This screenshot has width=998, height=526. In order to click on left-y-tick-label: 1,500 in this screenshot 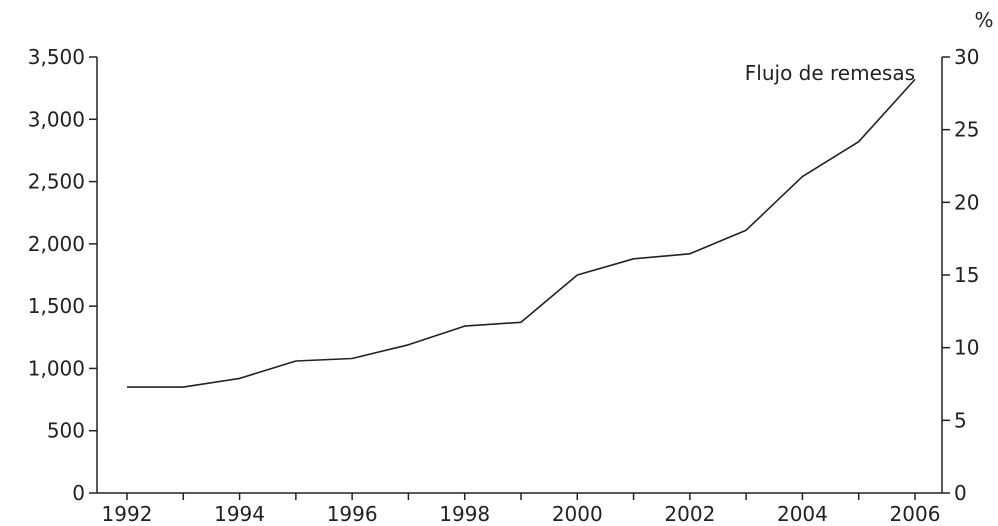, I will do `click(56, 306)`.